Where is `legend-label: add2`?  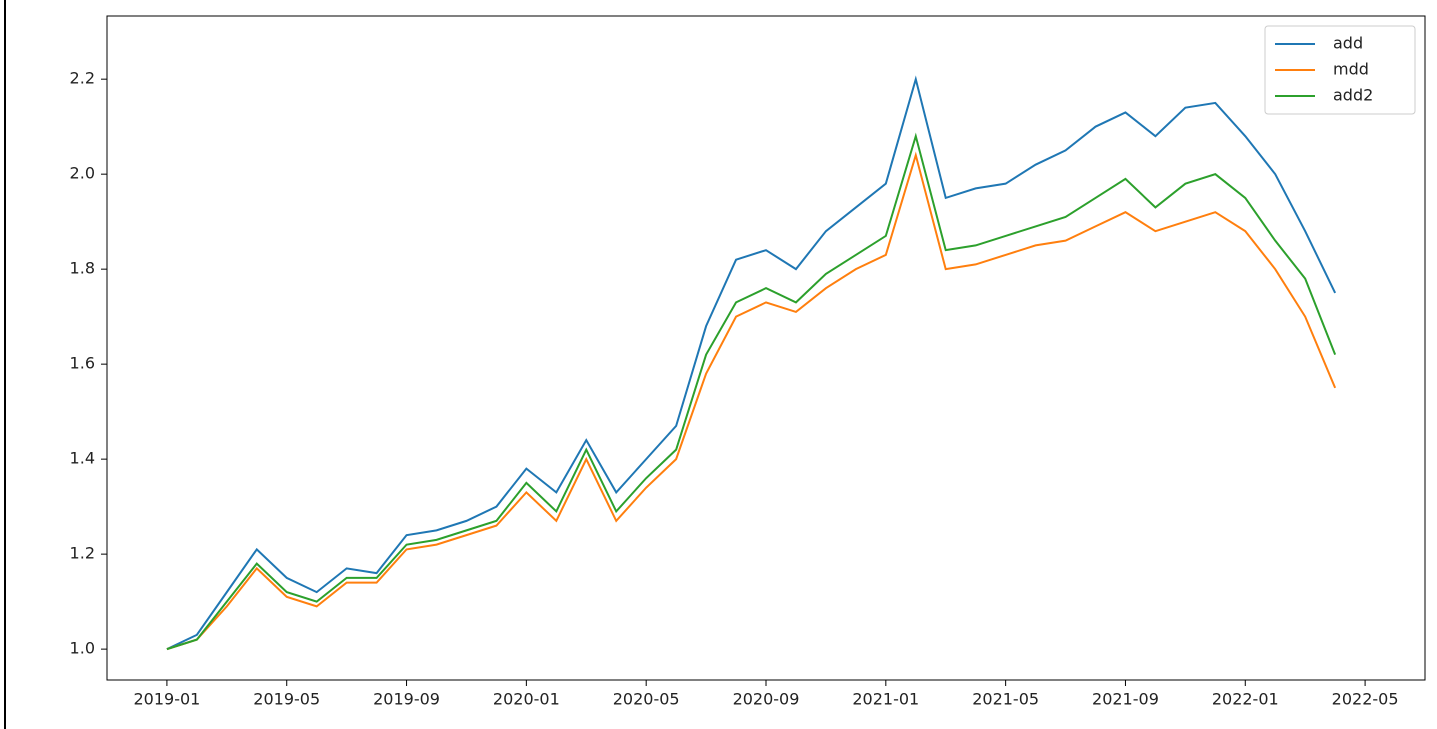 legend-label: add2 is located at coordinates (1353, 95).